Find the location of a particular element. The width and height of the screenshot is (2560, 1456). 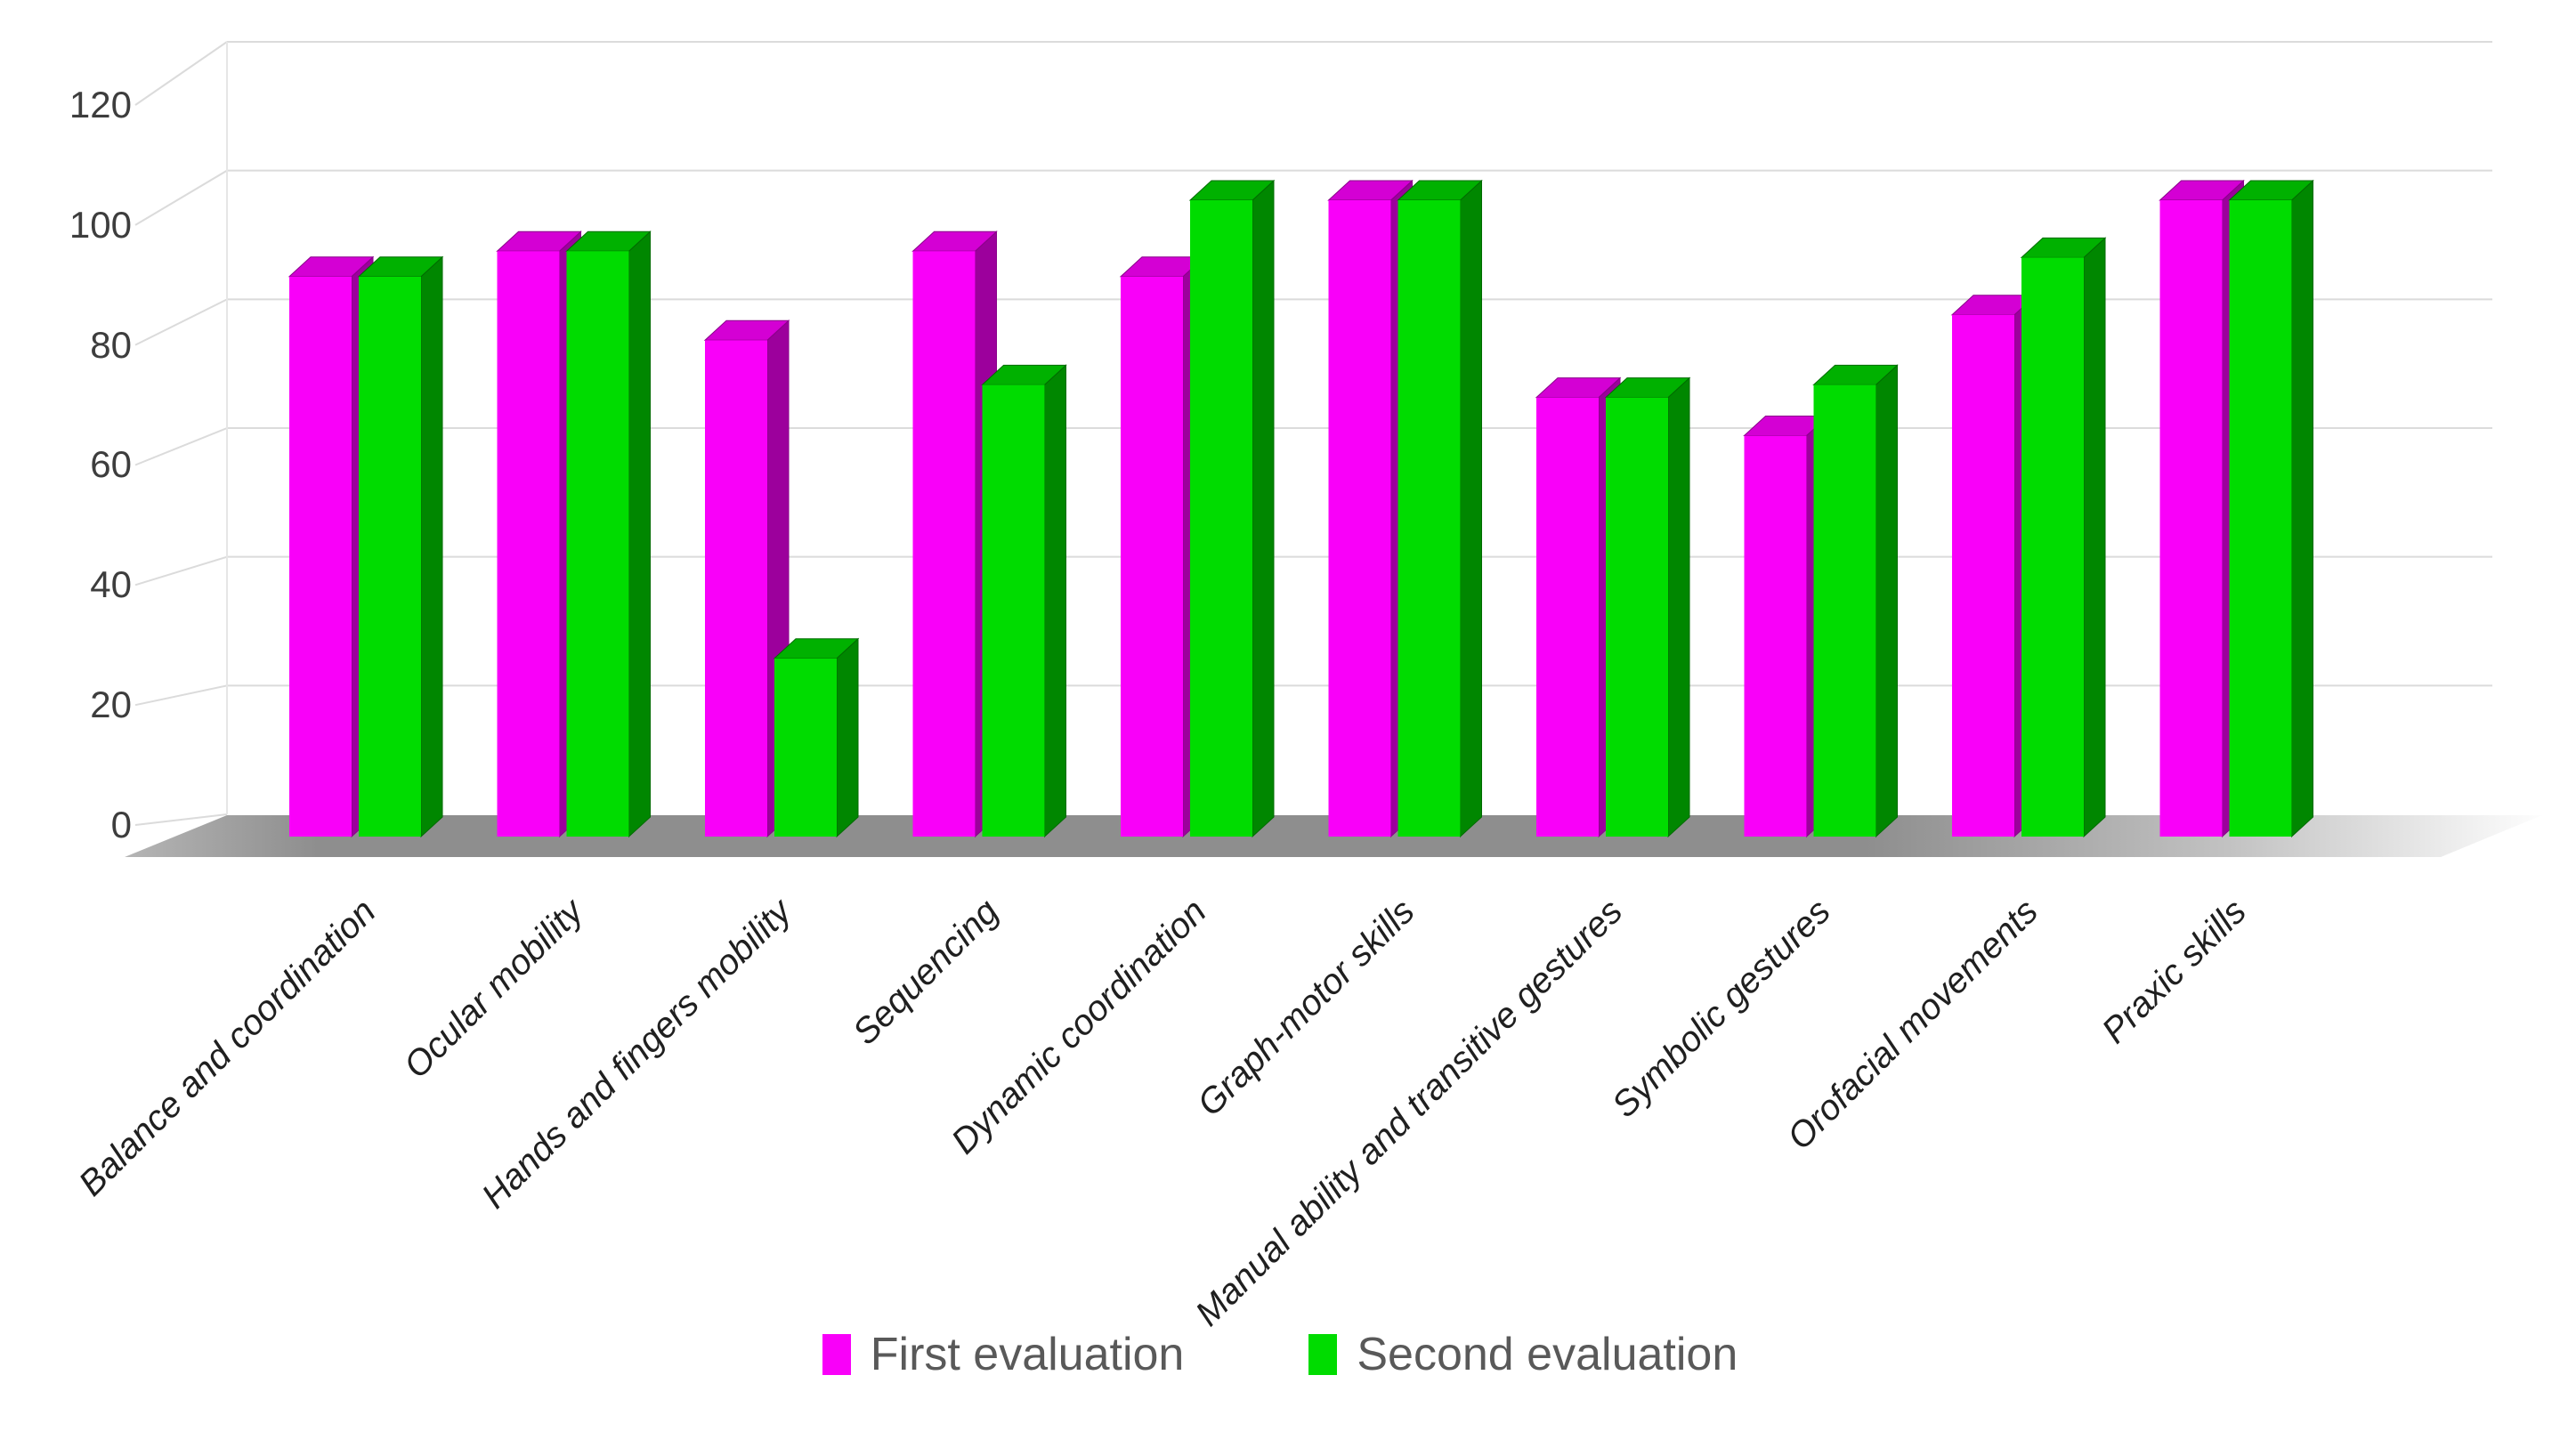

bar-series1-cat2-front is located at coordinates (736, 588).